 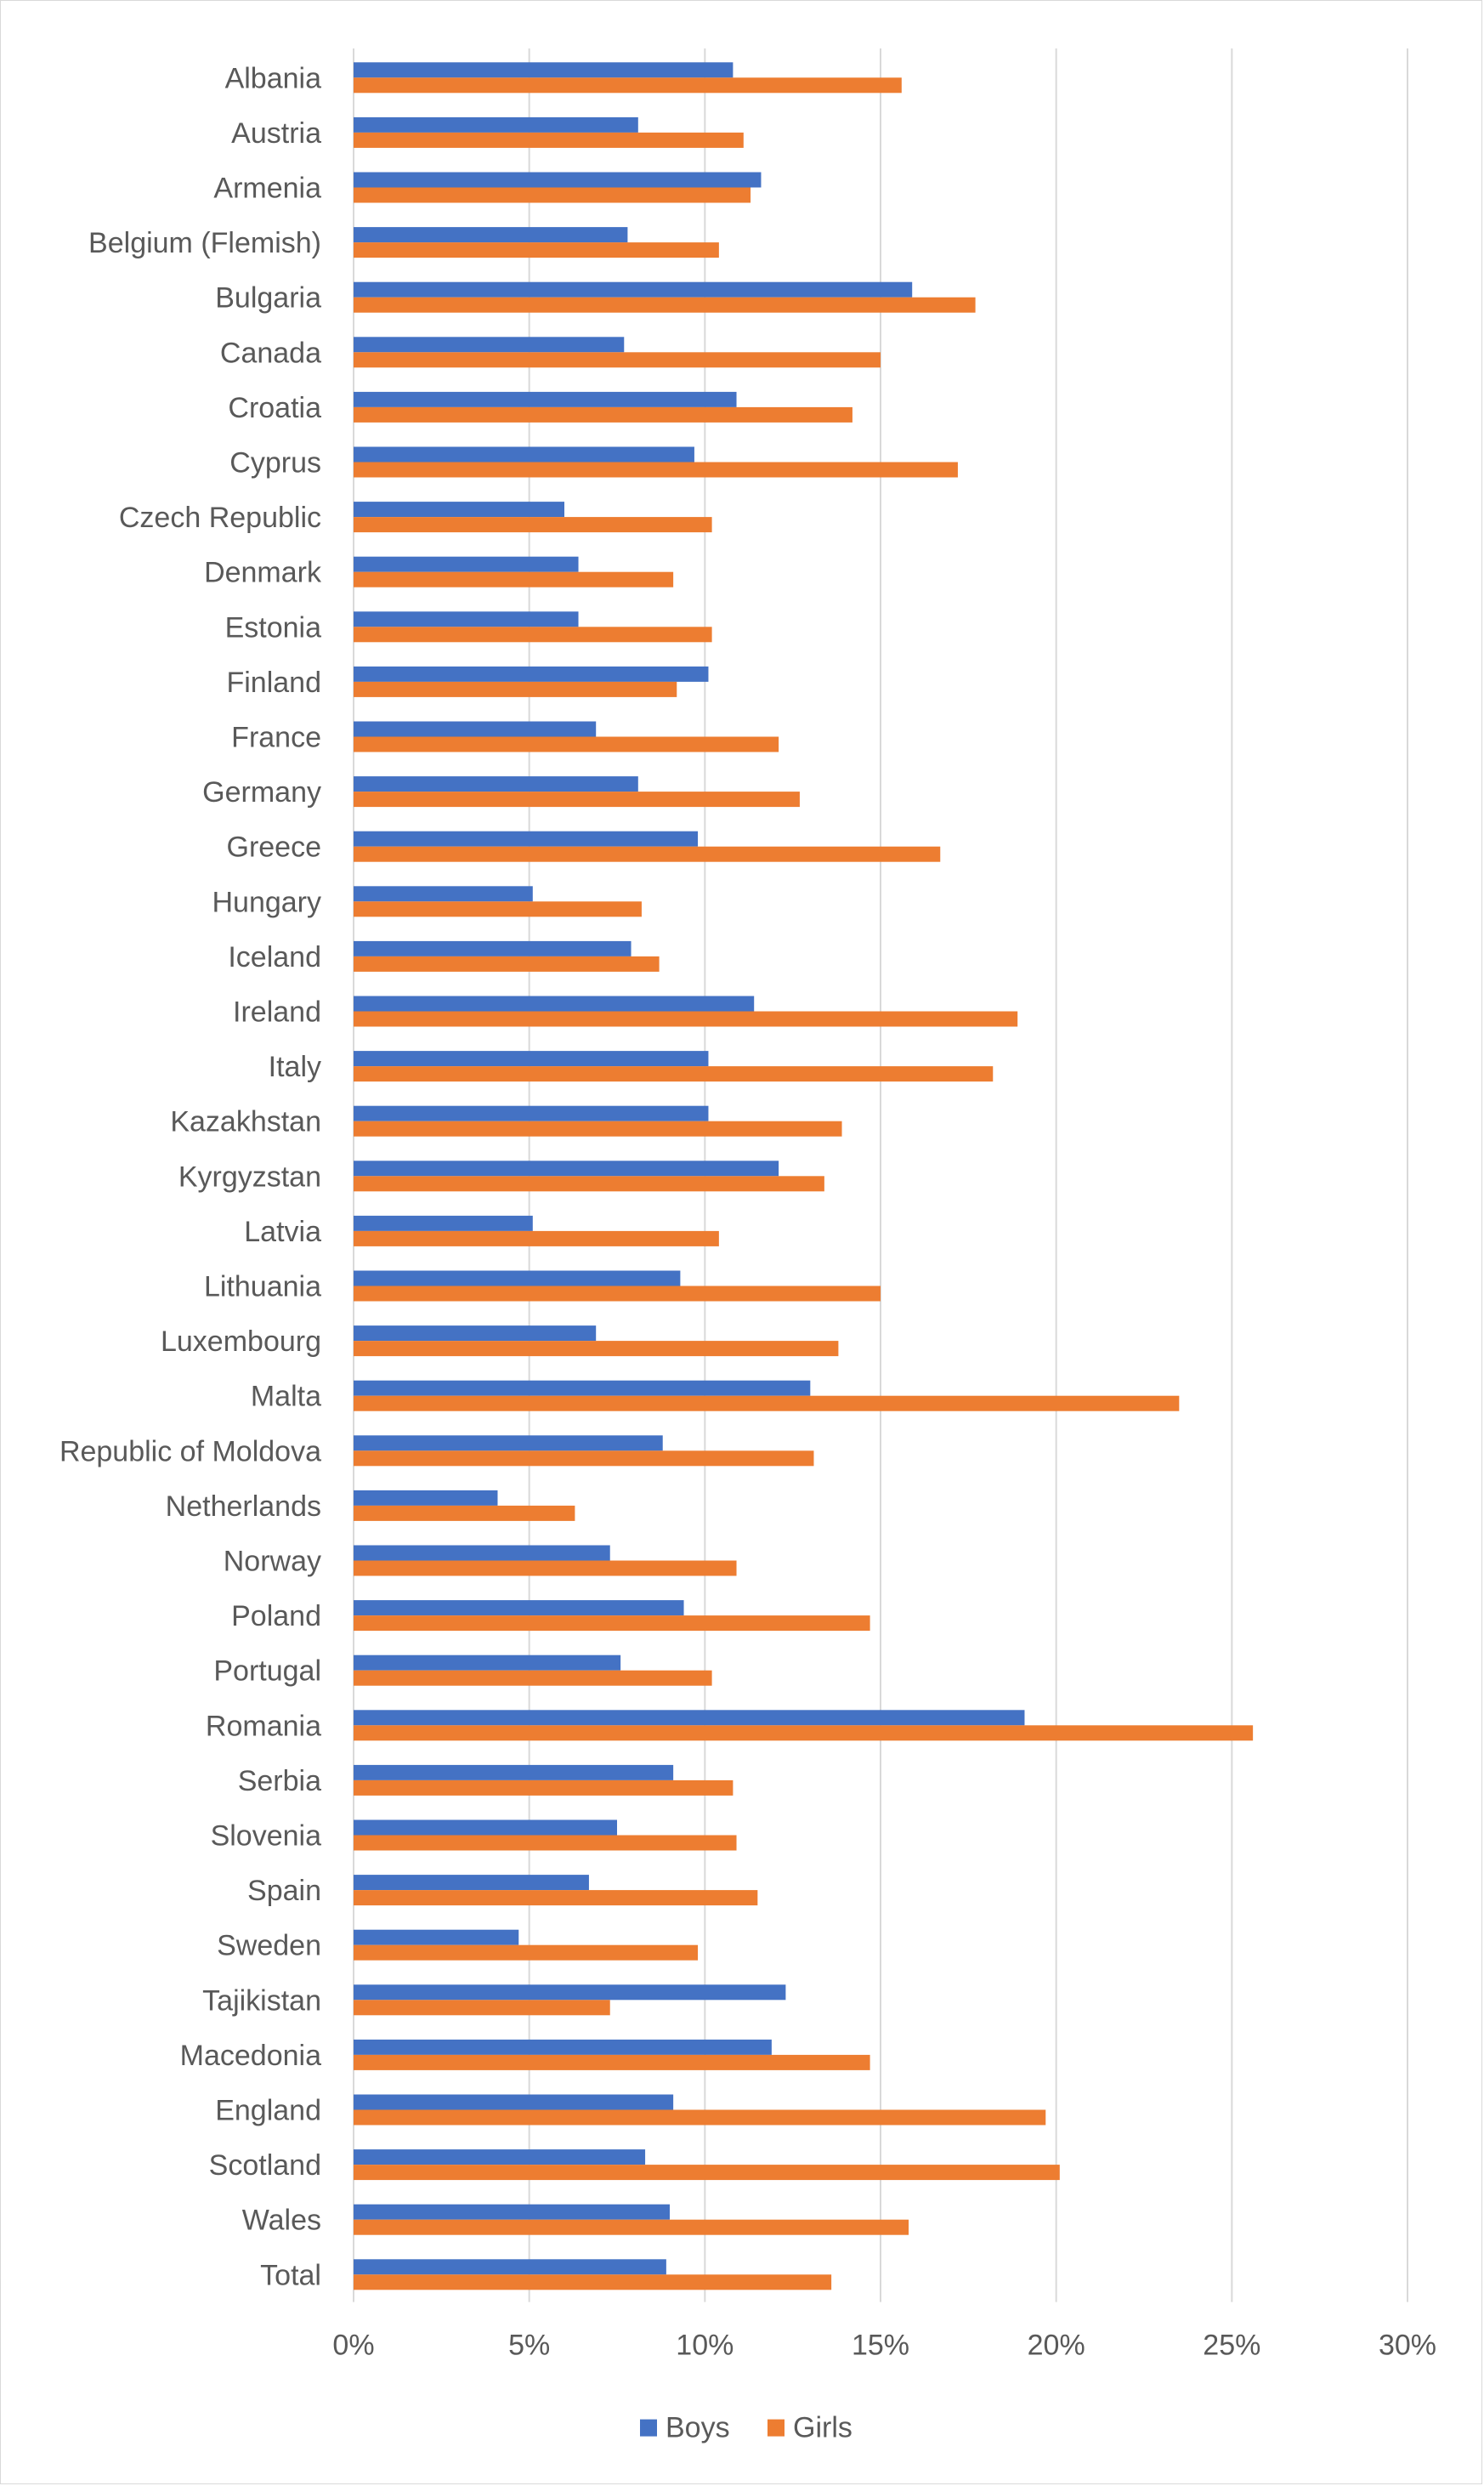 I want to click on category-label: Total, so click(x=290, y=2275).